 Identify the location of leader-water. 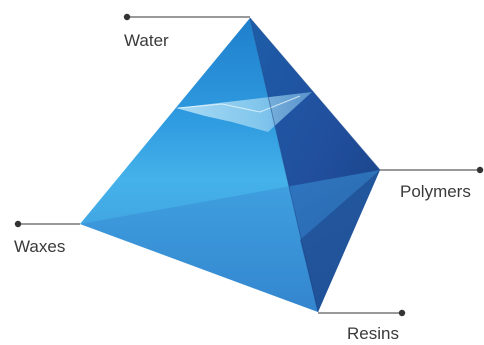
(186, 17).